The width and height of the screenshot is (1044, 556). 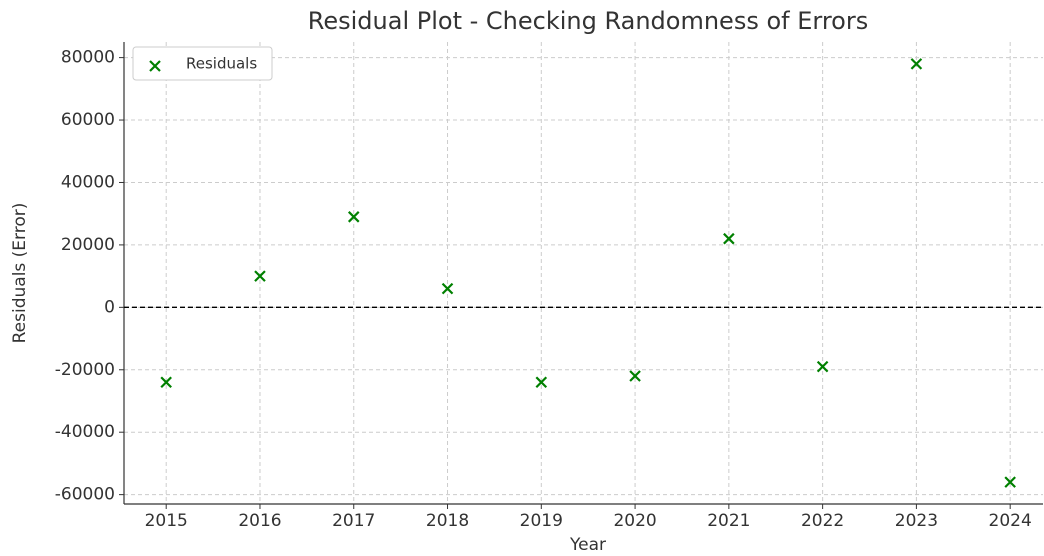 What do you see at coordinates (88, 245) in the screenshot?
I see `y-tick-label: 20000` at bounding box center [88, 245].